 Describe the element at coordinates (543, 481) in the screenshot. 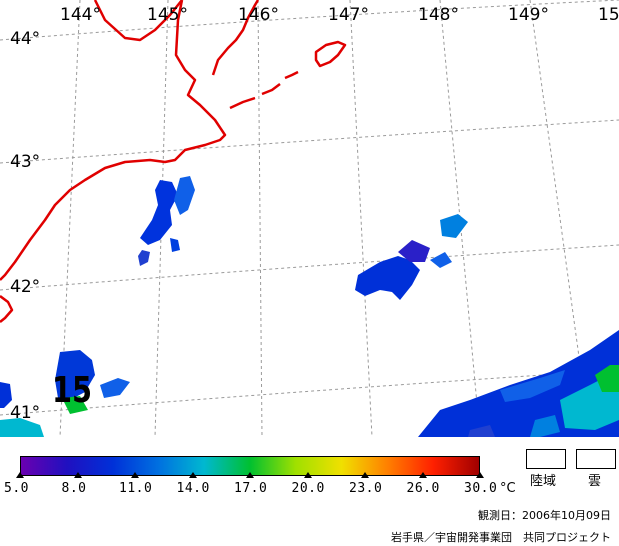

I see `land-key-label: 陸域` at that location.